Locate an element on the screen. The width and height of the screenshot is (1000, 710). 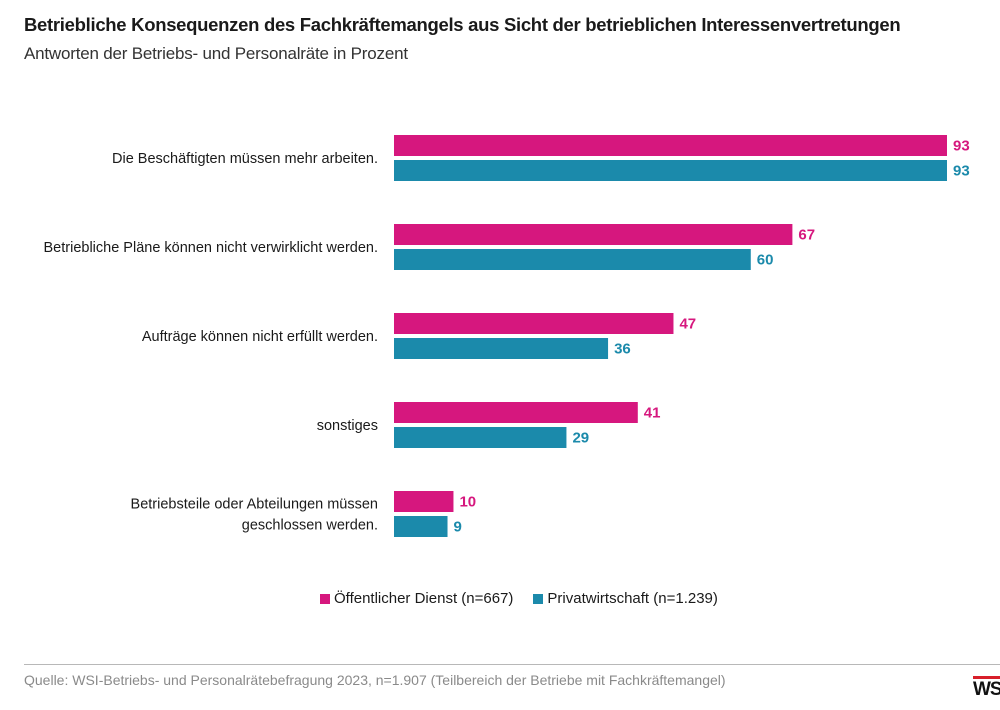
data-label: 9 is located at coordinates (458, 527).